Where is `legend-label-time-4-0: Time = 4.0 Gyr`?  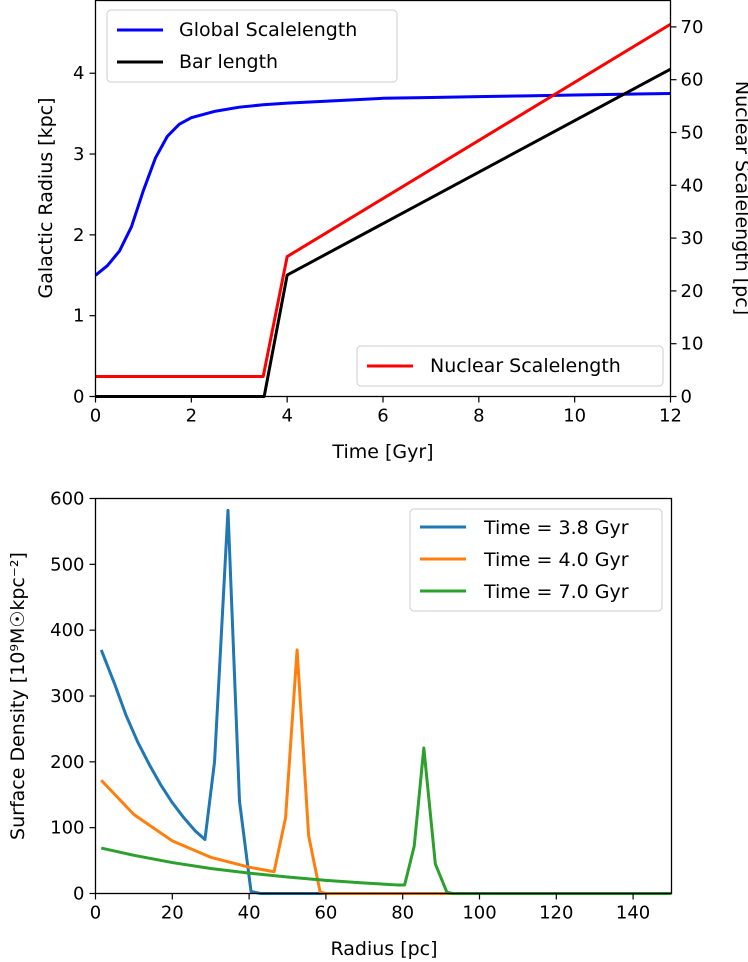 legend-label-time-4-0: Time = 4.0 Gyr is located at coordinates (556, 560).